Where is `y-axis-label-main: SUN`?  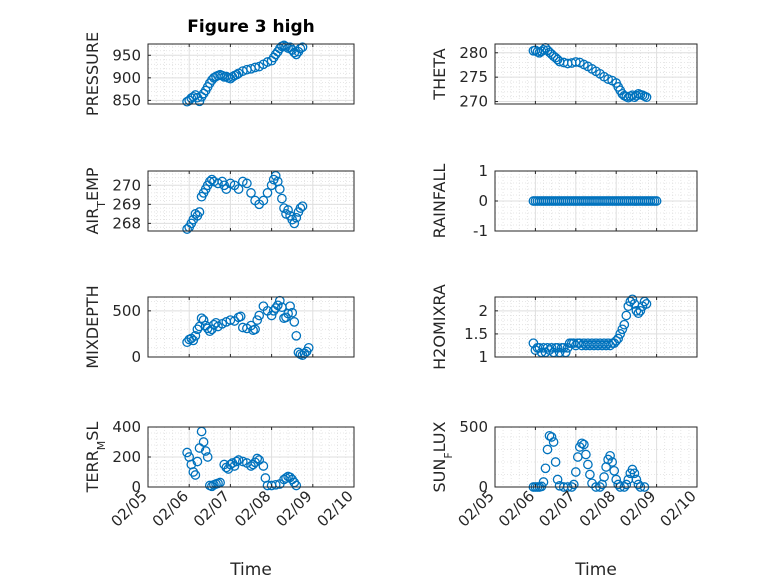
y-axis-label-main: SUN is located at coordinates (439, 476).